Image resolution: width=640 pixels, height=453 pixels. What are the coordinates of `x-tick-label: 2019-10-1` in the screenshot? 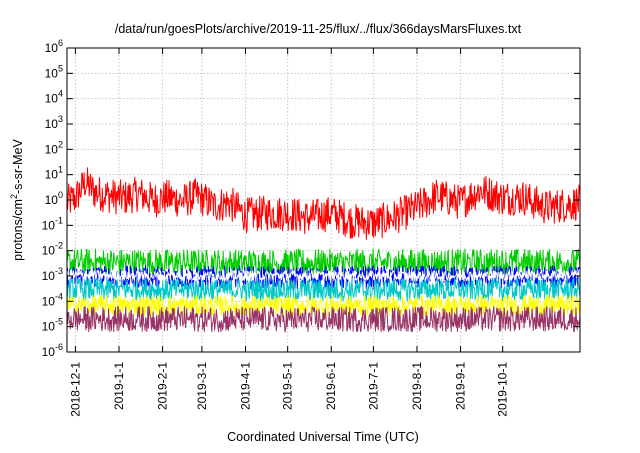 It's located at (503, 389).